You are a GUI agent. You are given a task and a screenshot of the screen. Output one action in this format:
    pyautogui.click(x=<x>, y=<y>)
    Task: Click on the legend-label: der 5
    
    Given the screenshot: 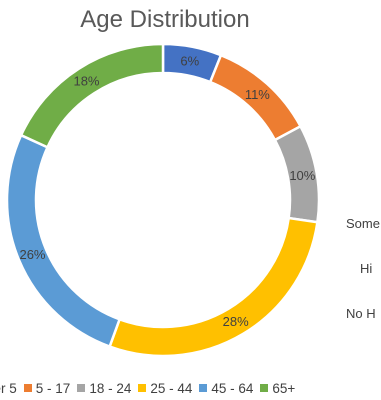 What is the action you would take?
    pyautogui.click(x=8, y=388)
    